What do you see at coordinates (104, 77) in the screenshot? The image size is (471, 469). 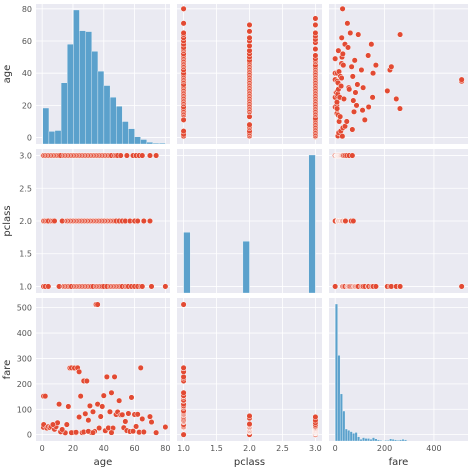 I see `histogram-age` at bounding box center [104, 77].